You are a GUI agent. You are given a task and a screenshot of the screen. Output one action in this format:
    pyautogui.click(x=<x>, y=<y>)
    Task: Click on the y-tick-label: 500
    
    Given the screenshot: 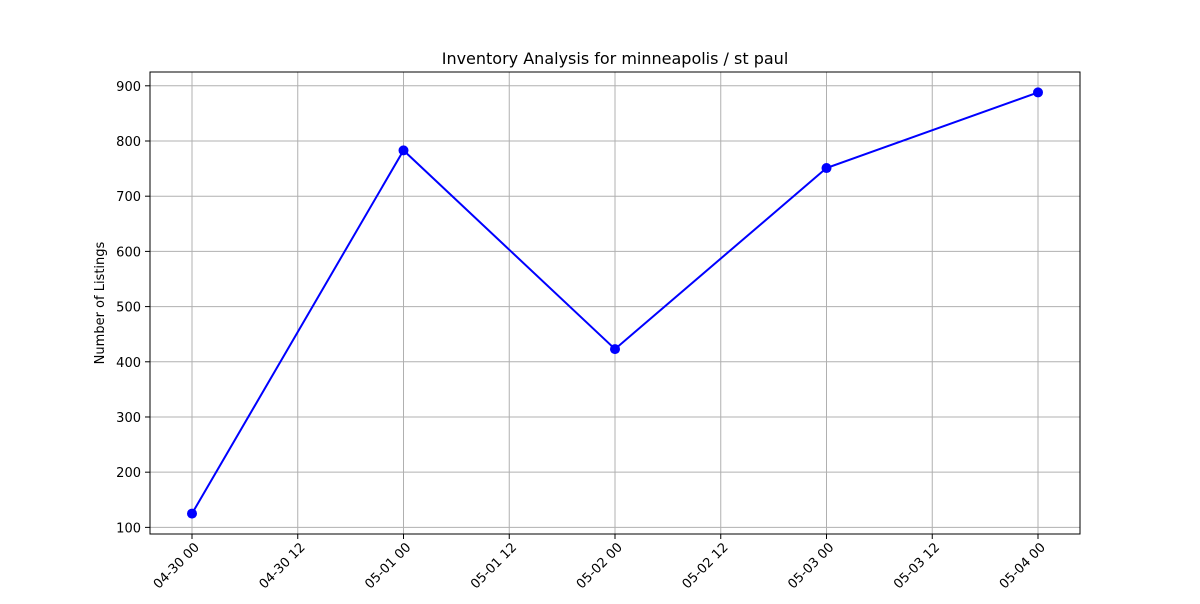 What is the action you would take?
    pyautogui.click(x=128, y=308)
    